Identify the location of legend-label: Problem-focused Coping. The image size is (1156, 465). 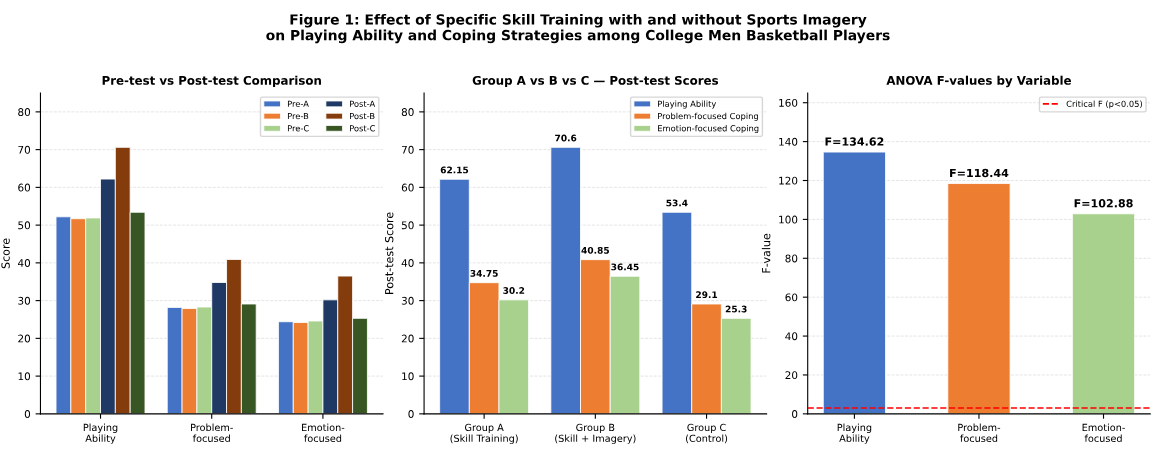
(708, 116).